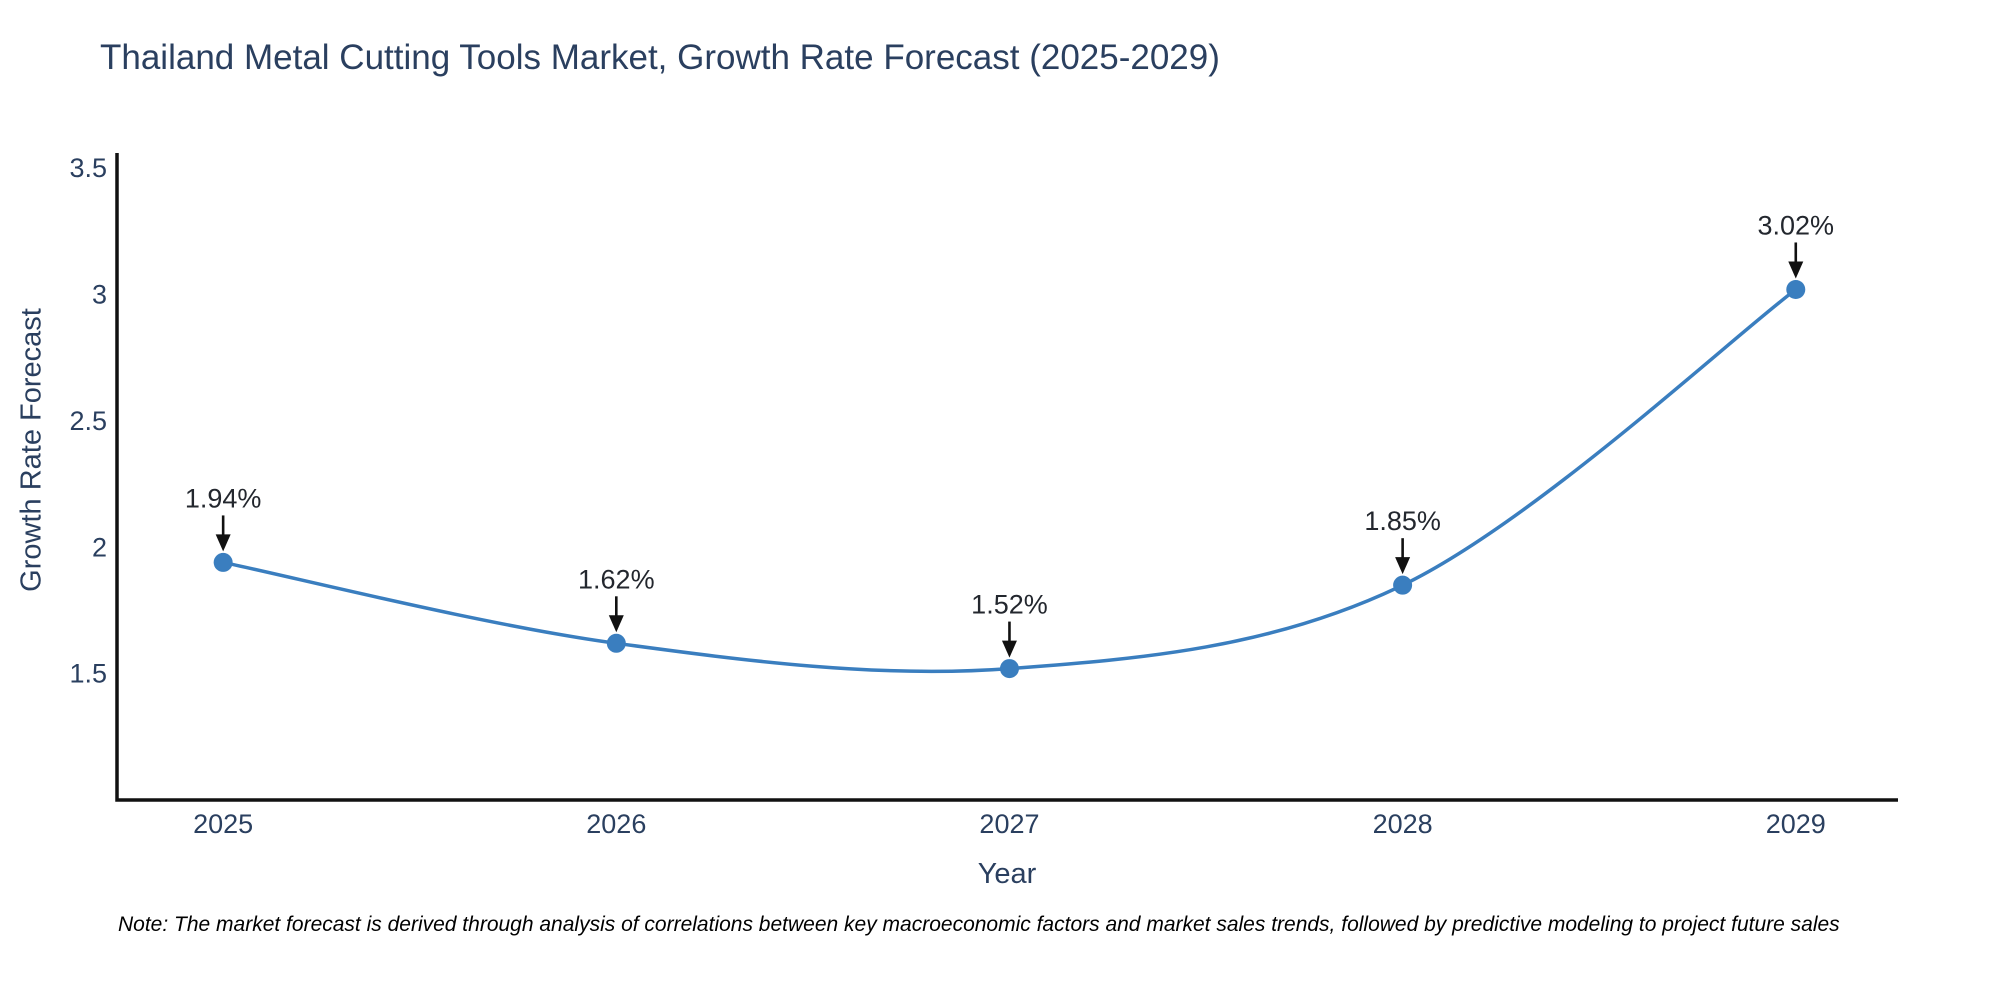  Describe the element at coordinates (88, 674) in the screenshot. I see `y-tick-label: 1.5` at that location.